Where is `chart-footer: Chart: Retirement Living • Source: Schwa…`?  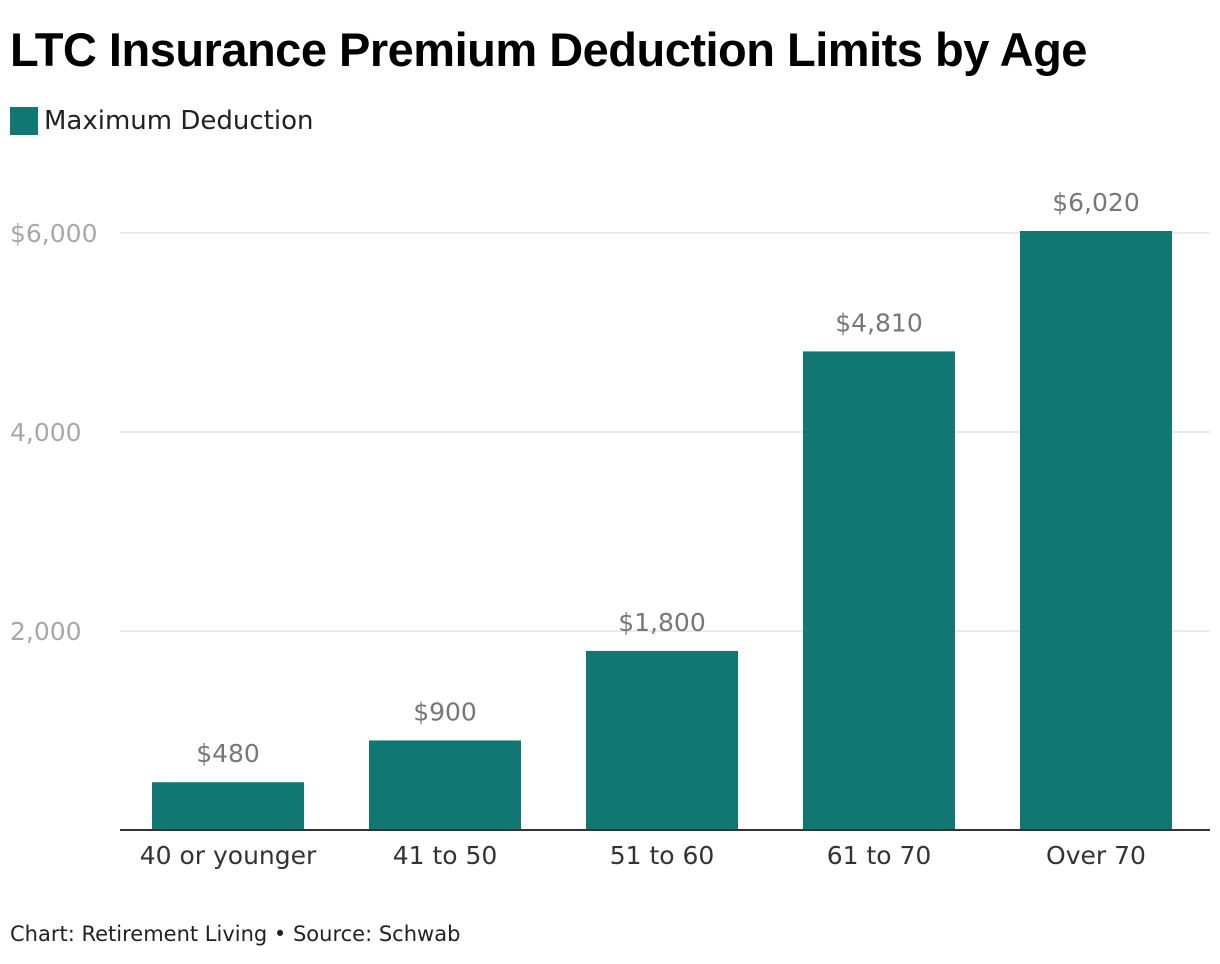
chart-footer: Chart: Retirement Living • Source: Schwa… is located at coordinates (235, 934).